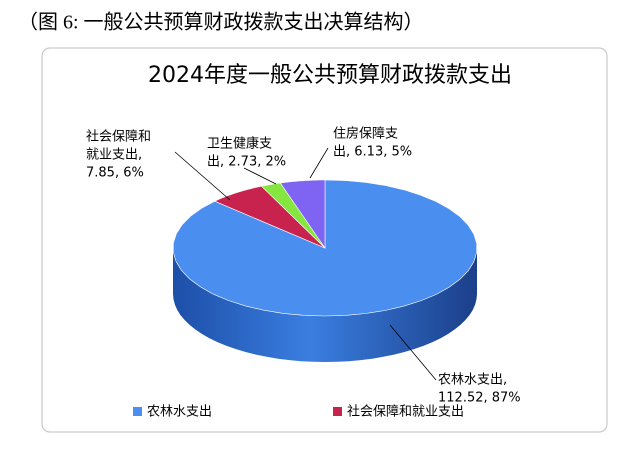 The height and width of the screenshot is (449, 640). I want to click on figure-caption: （图 6: 一般公共预算财政拨款支出决算结构）, so click(221, 22).